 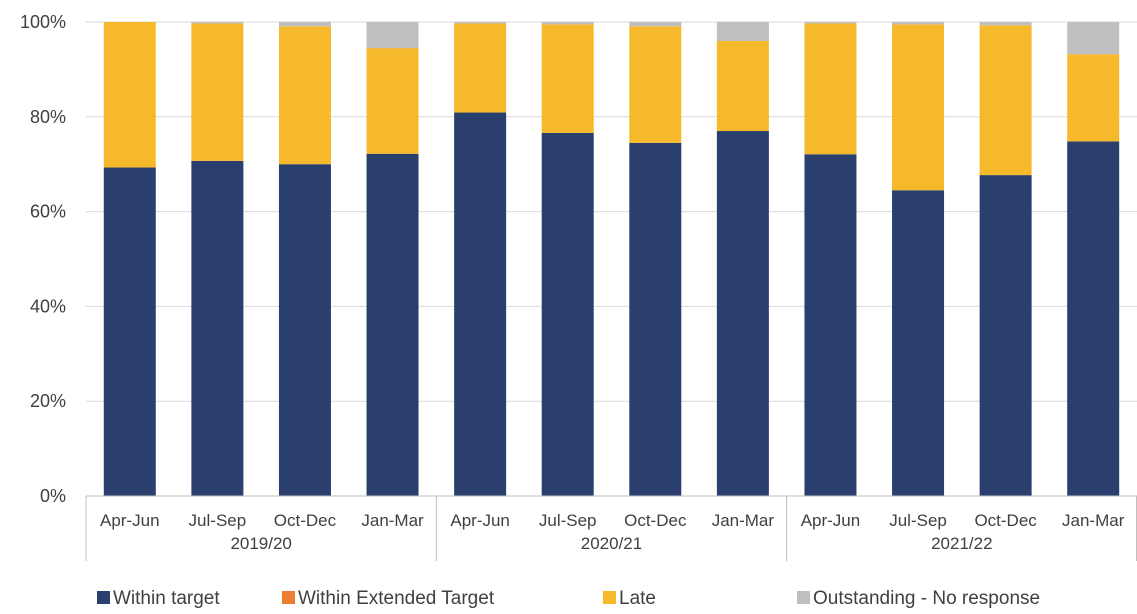 I want to click on legend-label: Within Extended Target, so click(x=396, y=598).